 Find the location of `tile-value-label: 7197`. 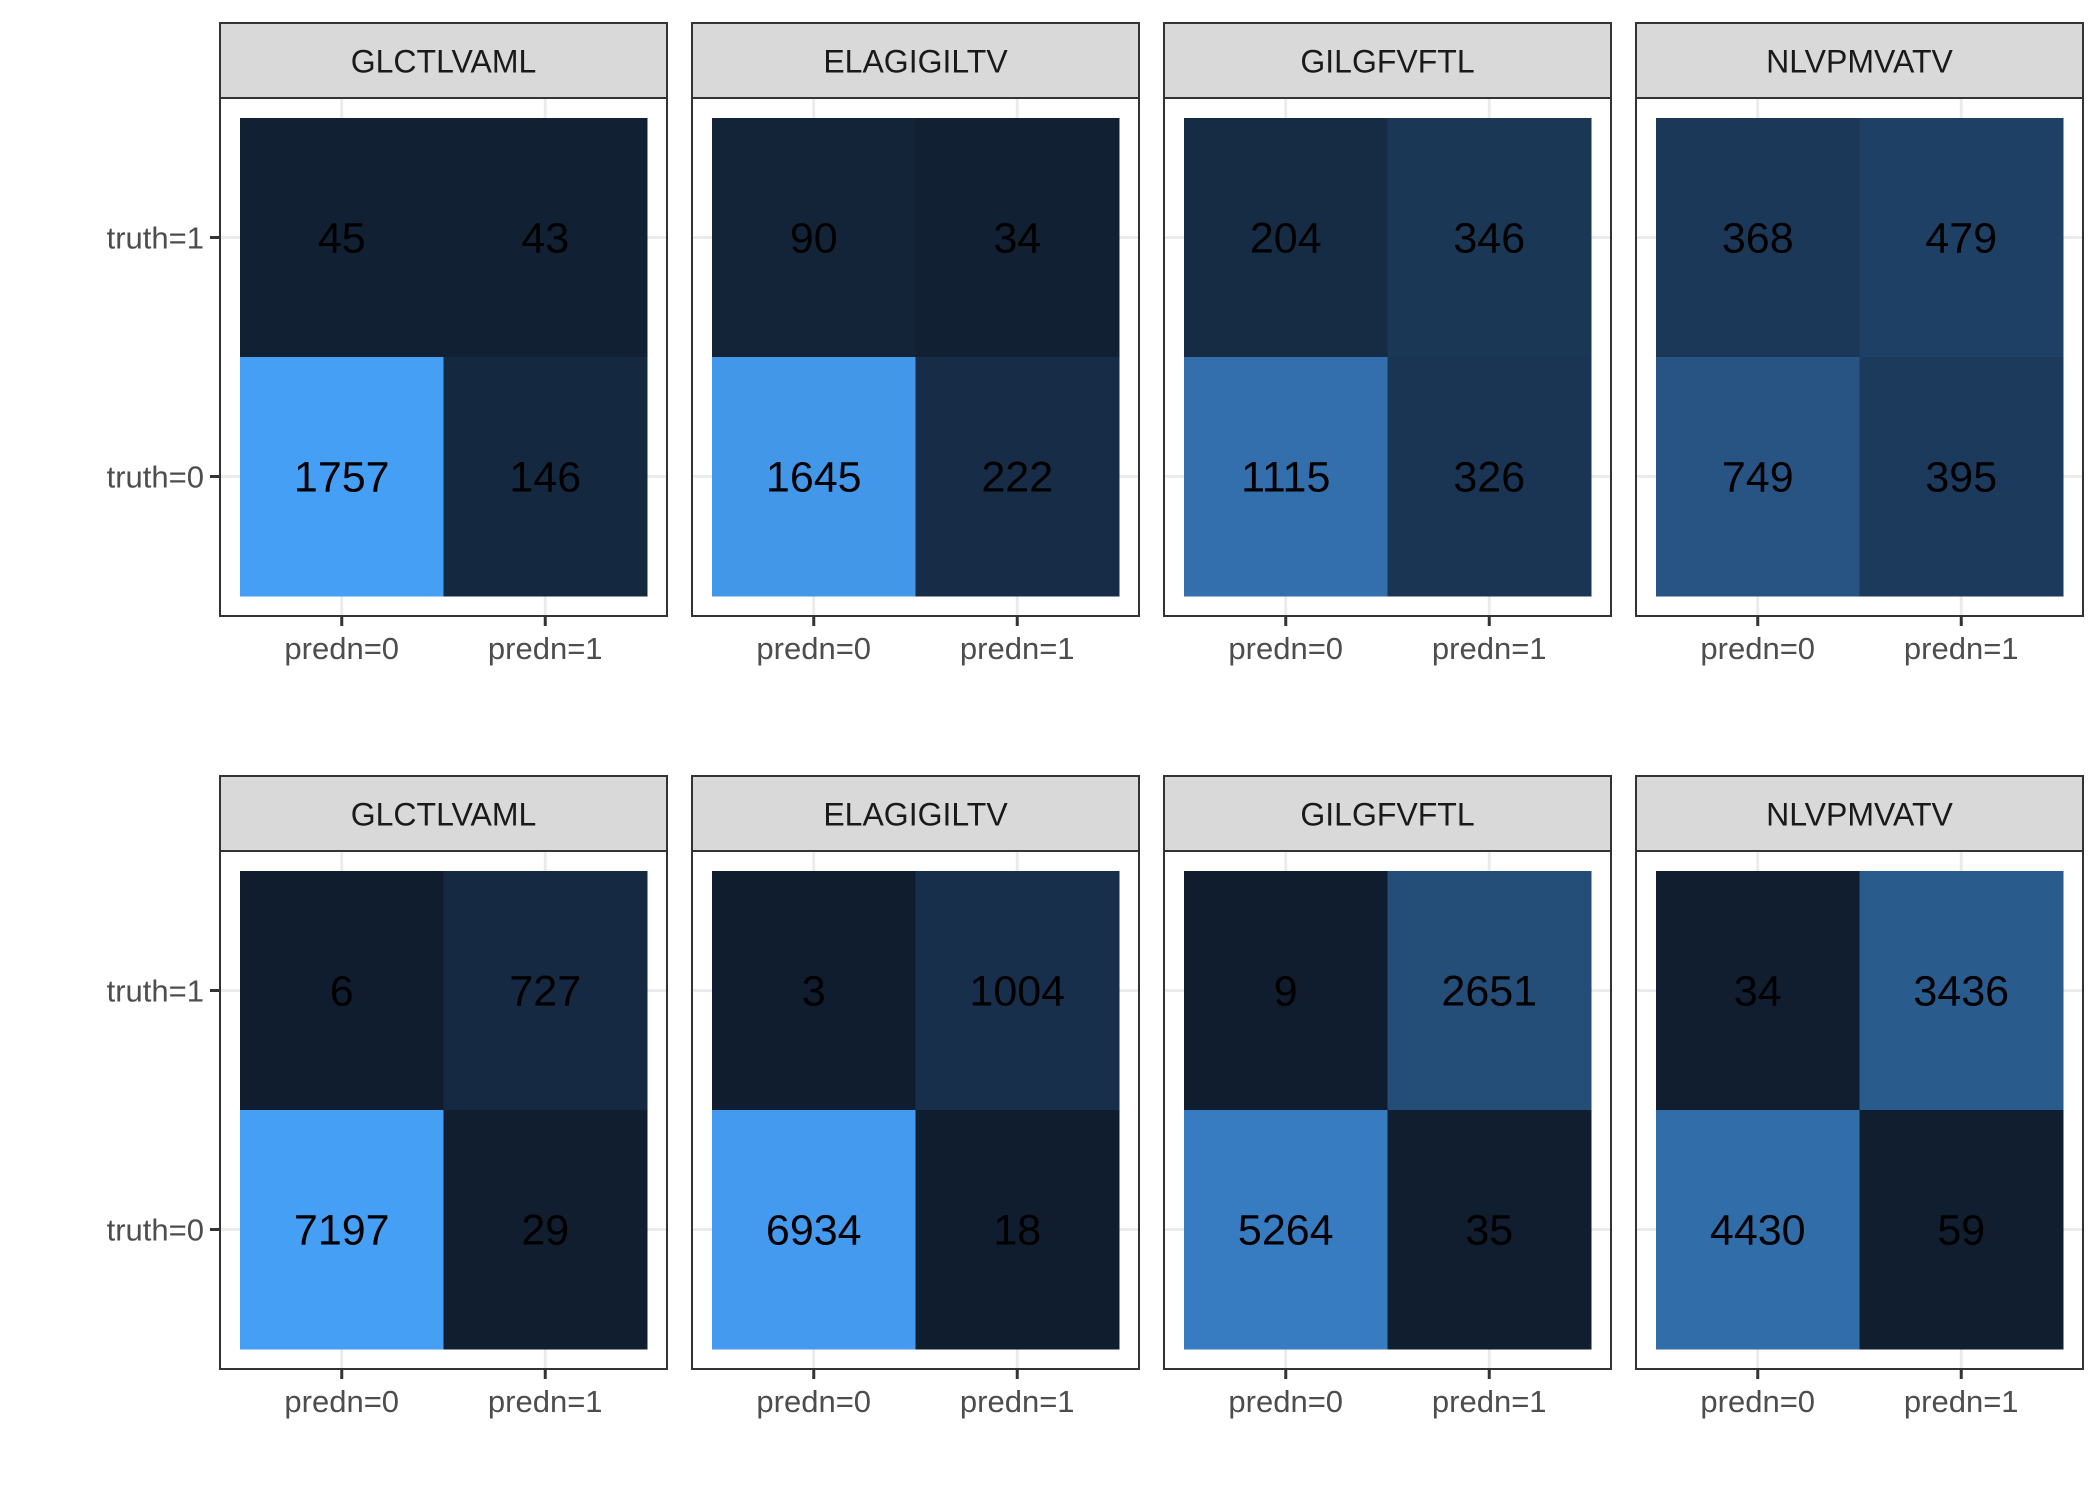

tile-value-label: 7197 is located at coordinates (342, 1231).